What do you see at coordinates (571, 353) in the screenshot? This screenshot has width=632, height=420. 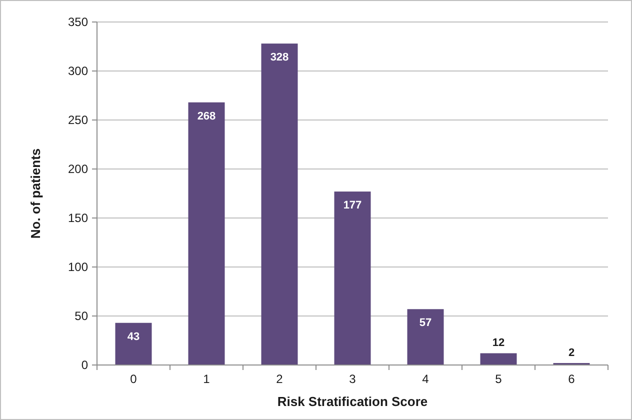 I see `data-label: 2` at bounding box center [571, 353].